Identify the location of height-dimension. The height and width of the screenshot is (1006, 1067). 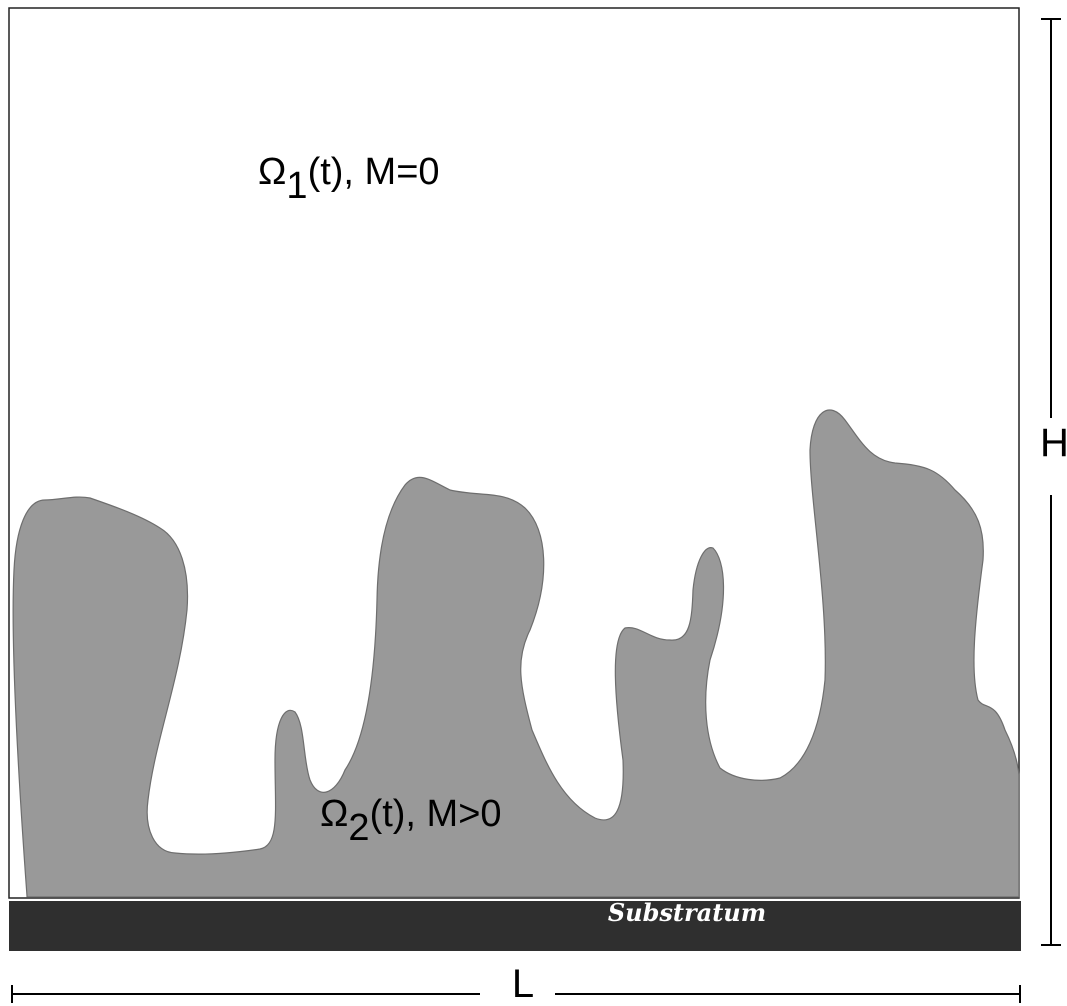
(1051, 482).